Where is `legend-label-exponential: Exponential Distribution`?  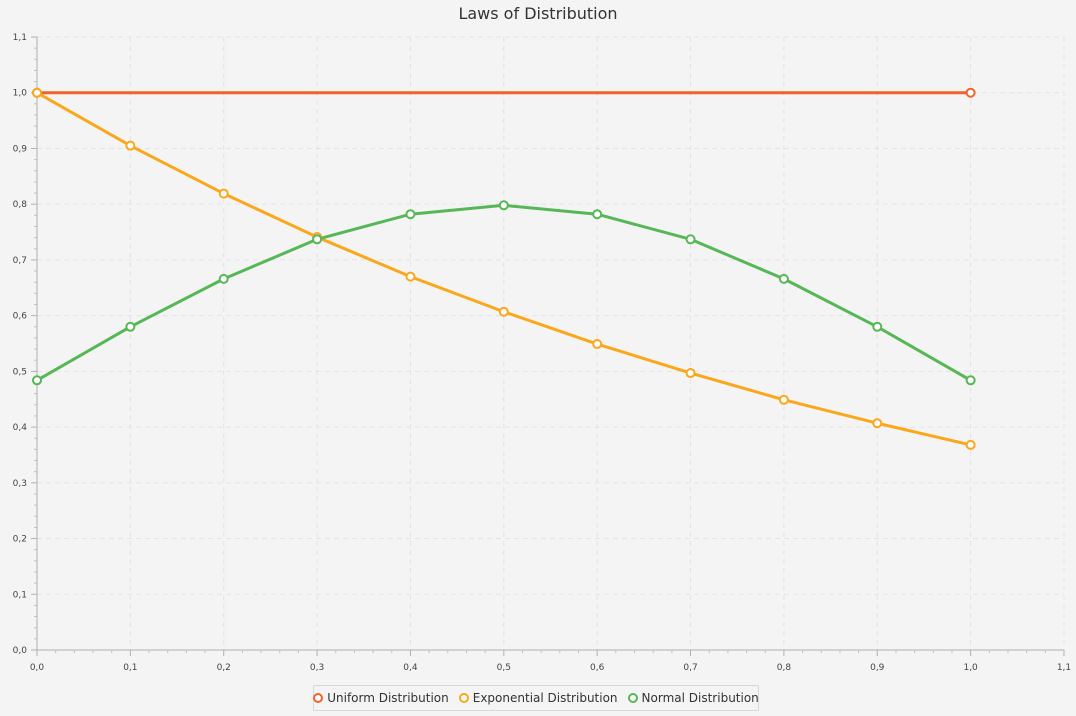 legend-label-exponential: Exponential Distribution is located at coordinates (545, 698).